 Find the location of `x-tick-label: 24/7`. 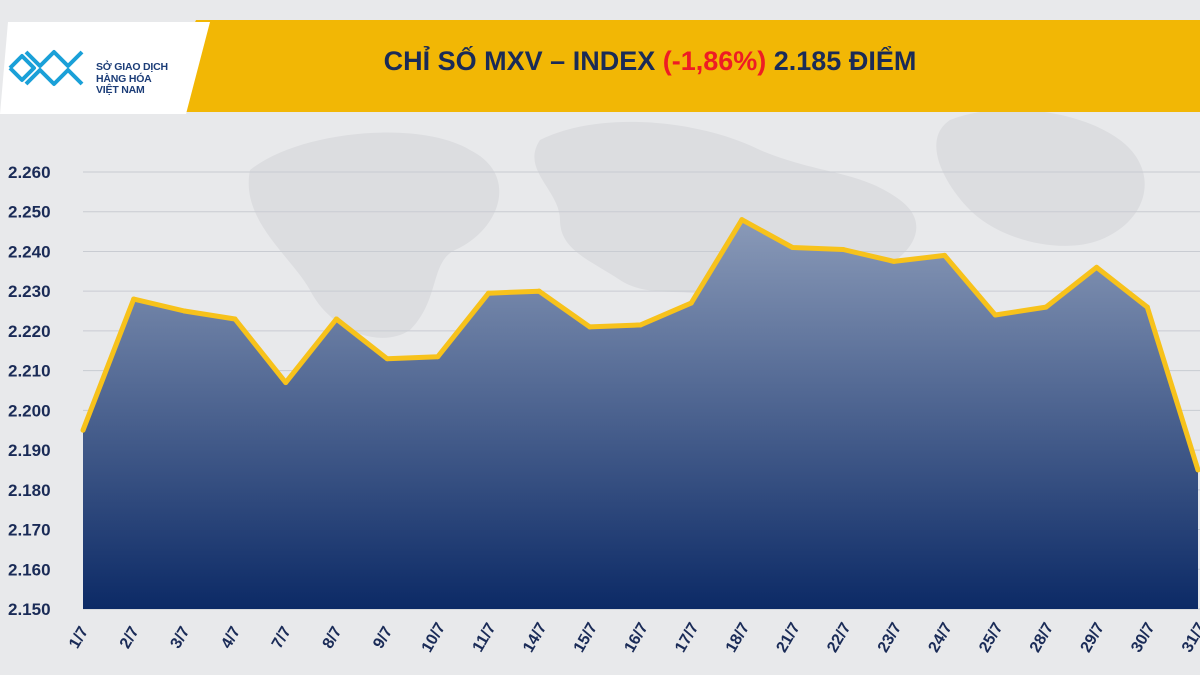

x-tick-label: 24/7 is located at coordinates (941, 638).